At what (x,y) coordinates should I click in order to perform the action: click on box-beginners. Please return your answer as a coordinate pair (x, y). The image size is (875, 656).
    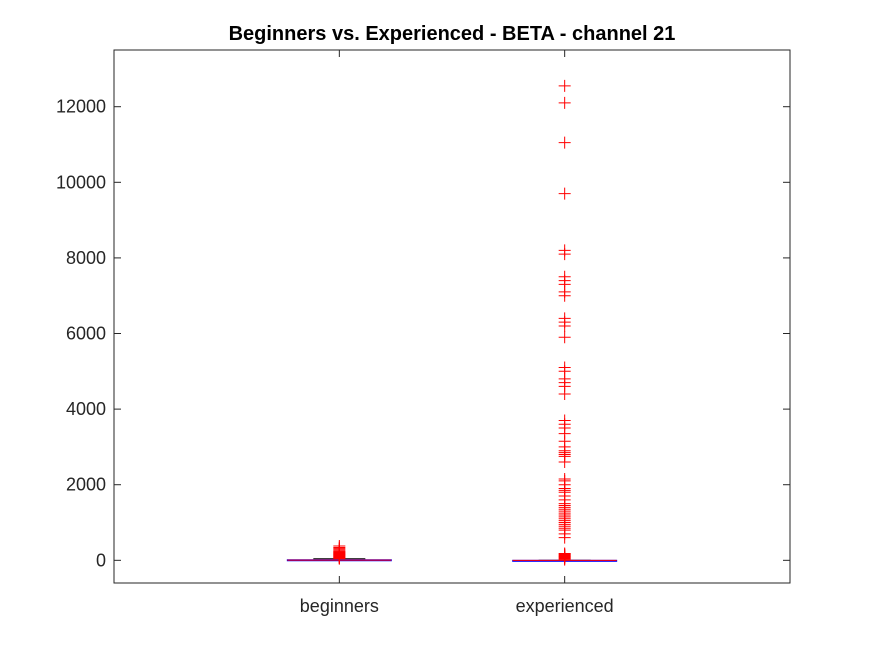
    Looking at the image, I should click on (339, 552).